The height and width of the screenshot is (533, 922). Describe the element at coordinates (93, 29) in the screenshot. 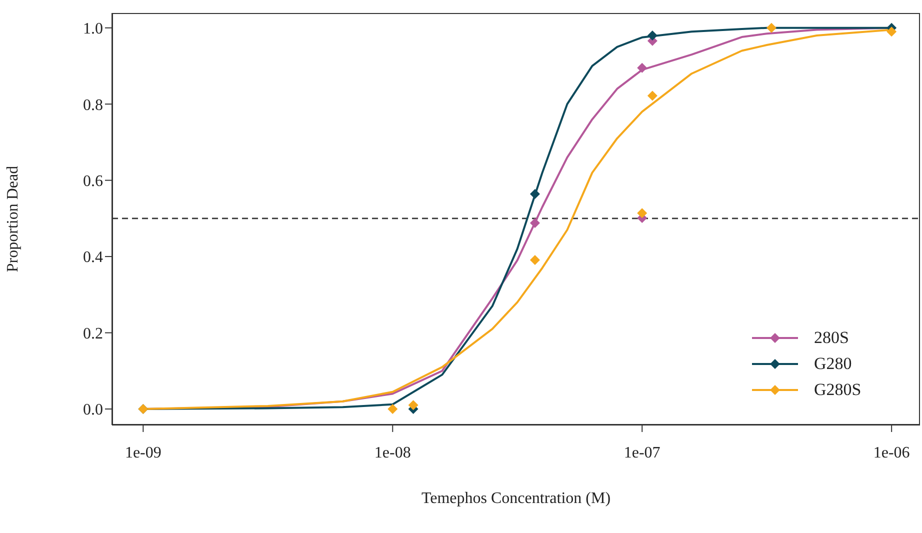

I see `y-tick-label: 1.0` at that location.